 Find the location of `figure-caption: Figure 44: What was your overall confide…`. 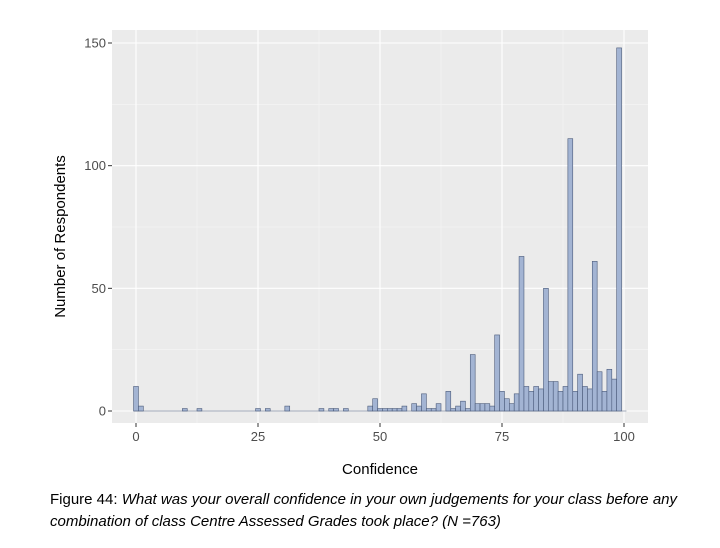

figure-caption: Figure 44: What was your overall confide… is located at coordinates (370, 511).